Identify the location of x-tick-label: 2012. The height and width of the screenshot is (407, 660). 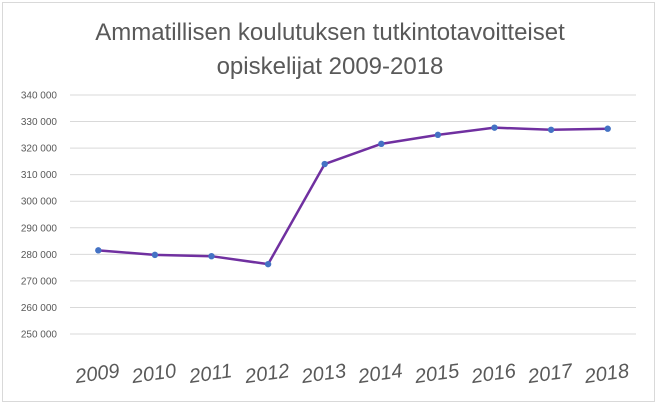
(267, 374).